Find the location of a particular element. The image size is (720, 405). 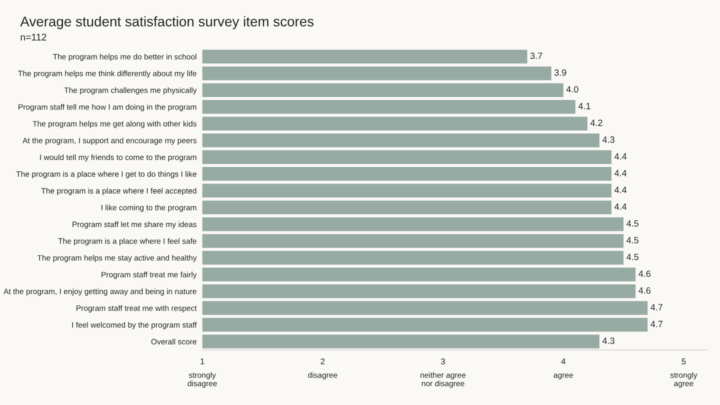

x-tick-label: 2 is located at coordinates (322, 361).